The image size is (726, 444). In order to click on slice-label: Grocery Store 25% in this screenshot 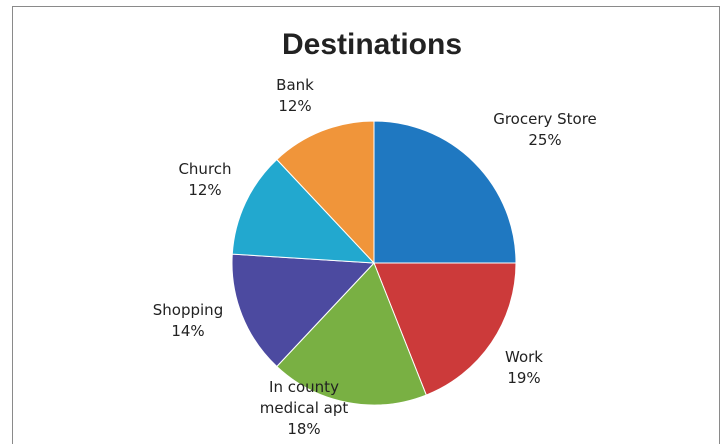, I will do `click(545, 129)`.